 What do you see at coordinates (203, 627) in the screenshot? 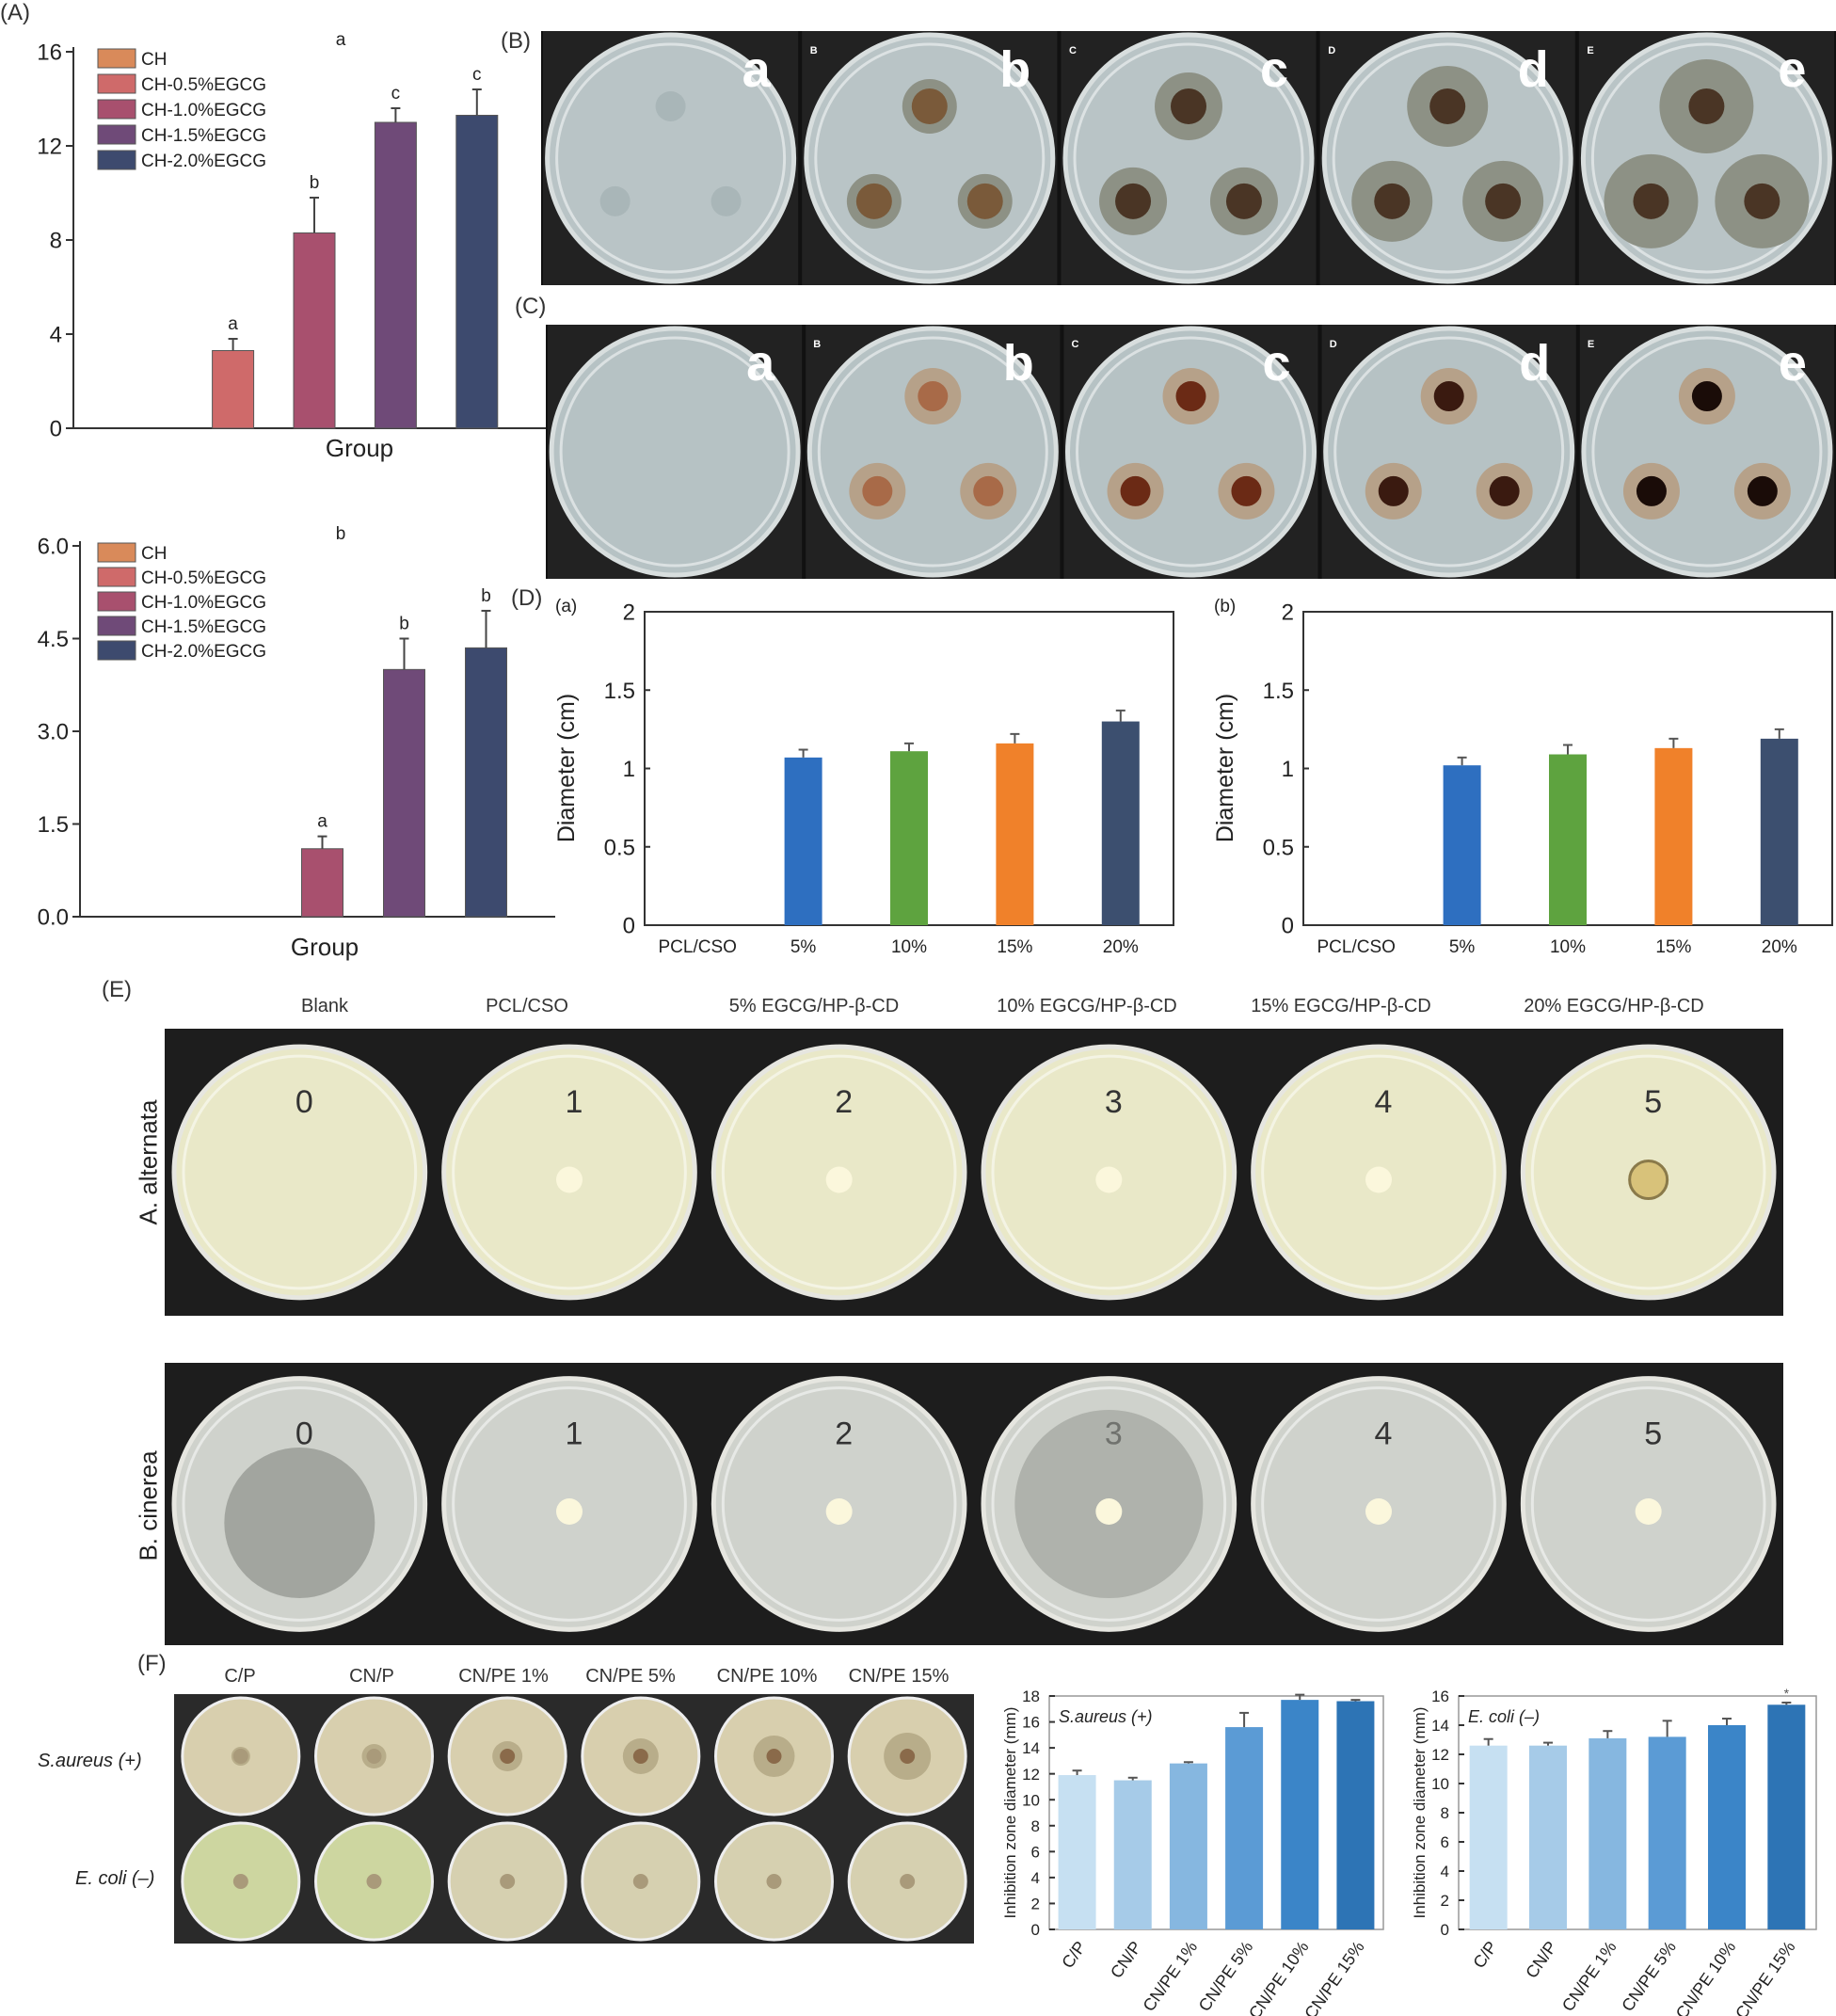
I see `legend-label: CH-1.5%EGCG` at bounding box center [203, 627].